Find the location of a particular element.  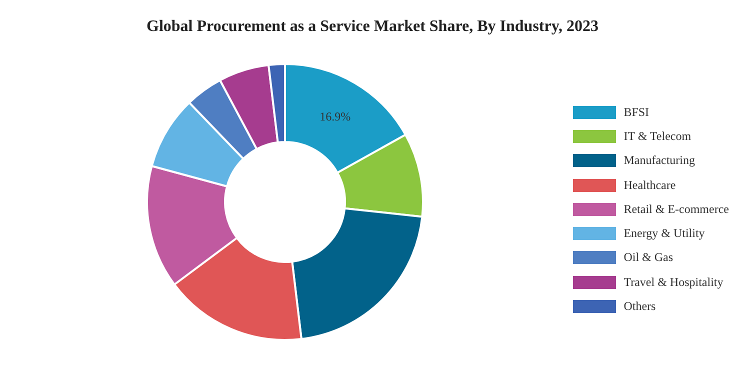

legend-label: Oil & Gas is located at coordinates (649, 258).